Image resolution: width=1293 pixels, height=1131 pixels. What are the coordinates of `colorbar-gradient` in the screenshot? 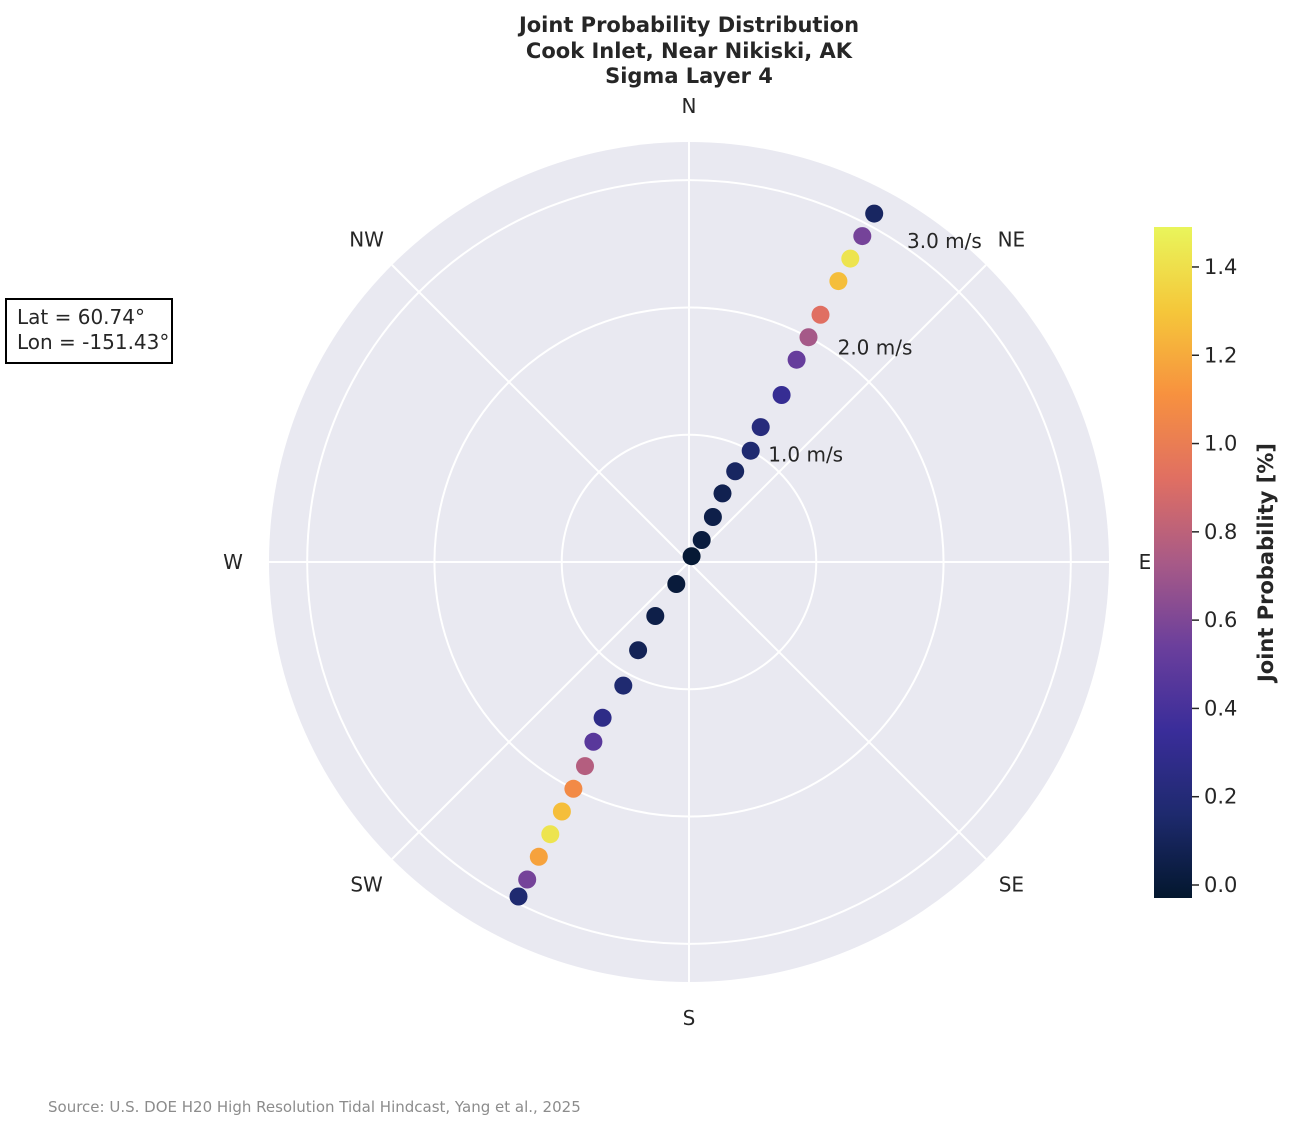 It's located at (1173, 562).